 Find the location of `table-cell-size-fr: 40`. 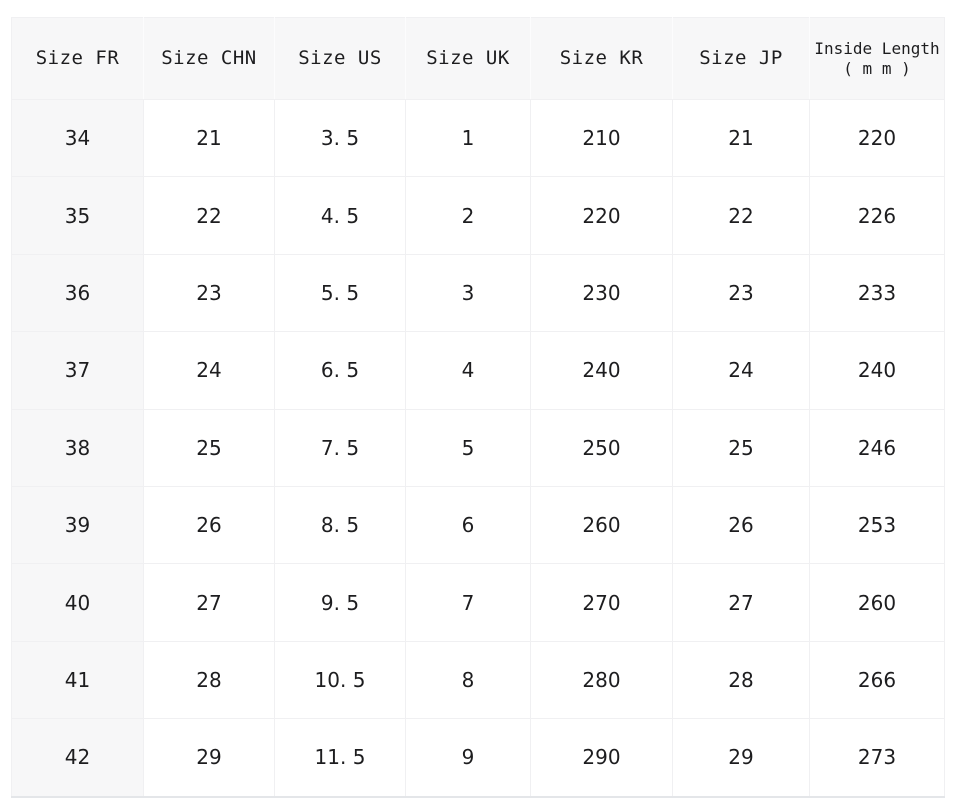

table-cell-size-fr: 40 is located at coordinates (77, 602).